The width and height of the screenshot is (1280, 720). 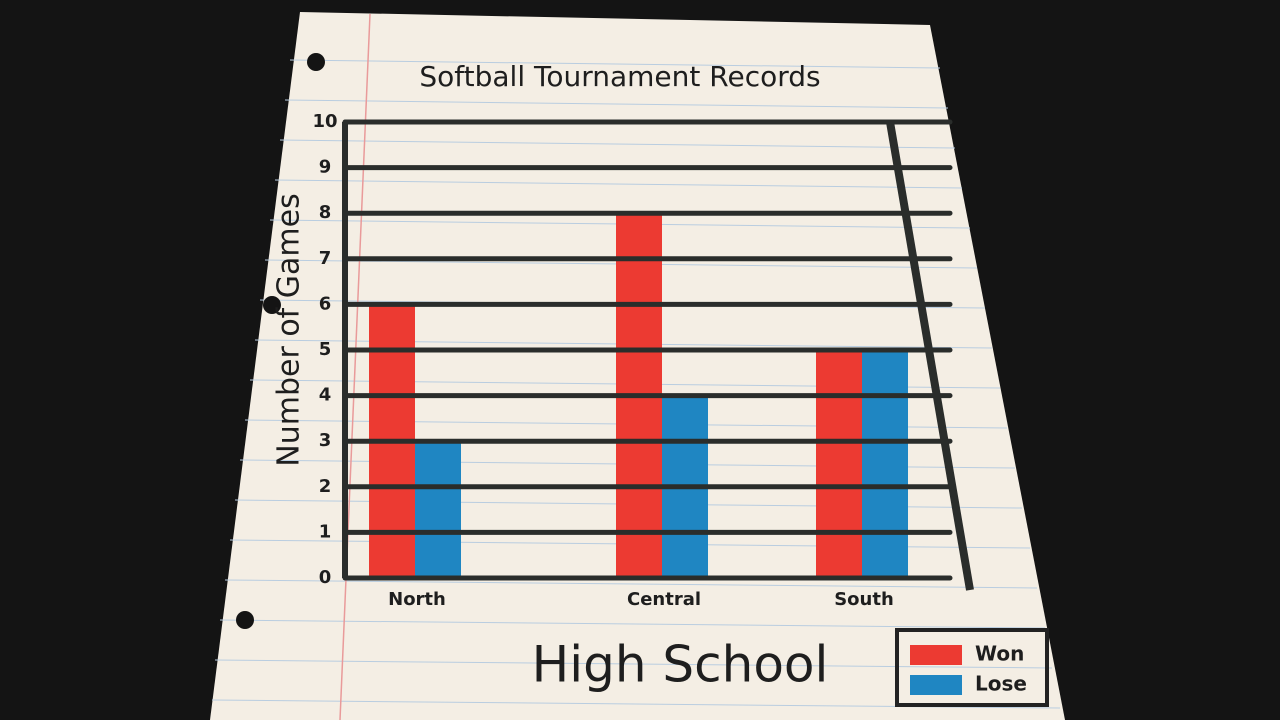 What do you see at coordinates (355, 366) in the screenshot?
I see `margin-line` at bounding box center [355, 366].